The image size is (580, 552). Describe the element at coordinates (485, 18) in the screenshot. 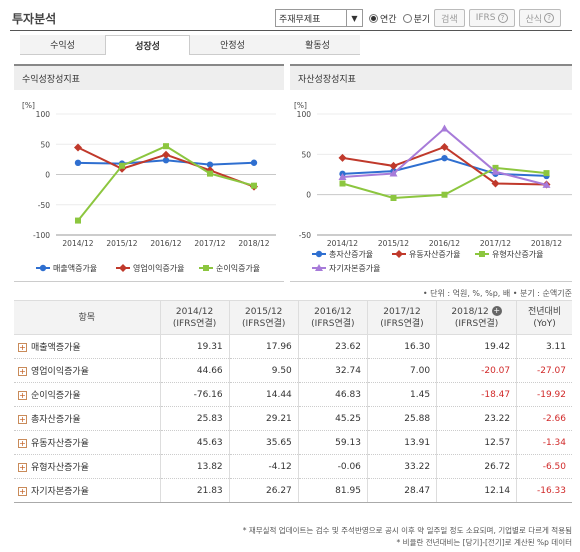

I see `ifrs-button-label: IFRS` at that location.